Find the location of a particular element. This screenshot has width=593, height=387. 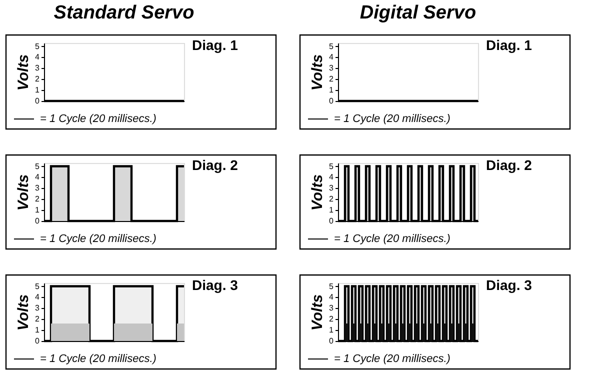

chart-title: Standard Servo is located at coordinates (124, 13).